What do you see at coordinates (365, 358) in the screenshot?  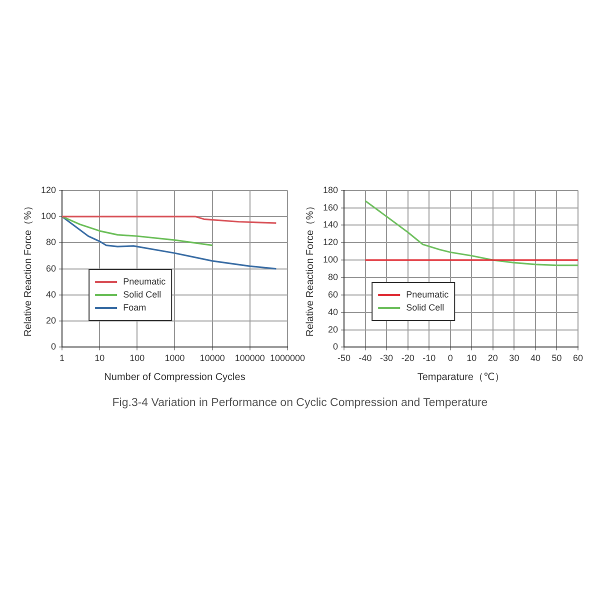 I see `x-tick-label: -40` at bounding box center [365, 358].